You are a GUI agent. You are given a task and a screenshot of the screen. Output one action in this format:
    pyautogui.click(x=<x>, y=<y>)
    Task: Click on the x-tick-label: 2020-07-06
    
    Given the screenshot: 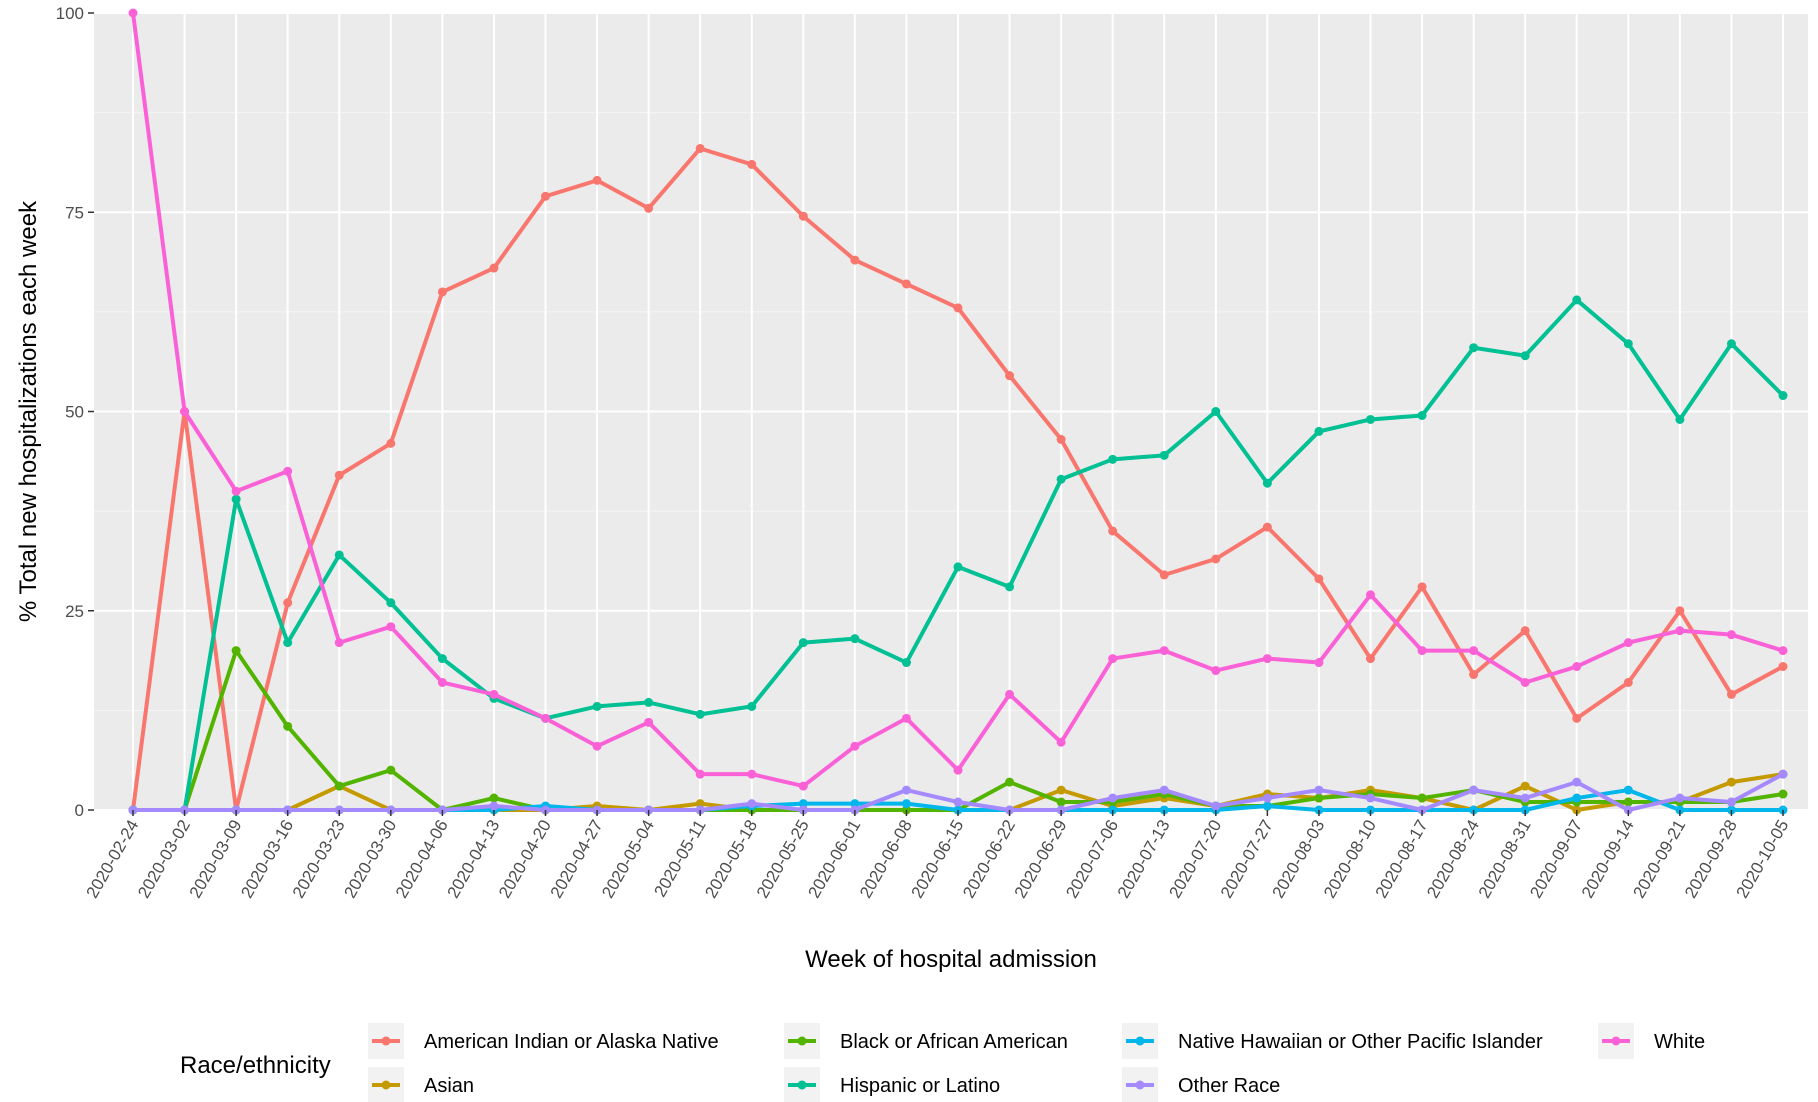 What is the action you would take?
    pyautogui.click(x=1092, y=859)
    